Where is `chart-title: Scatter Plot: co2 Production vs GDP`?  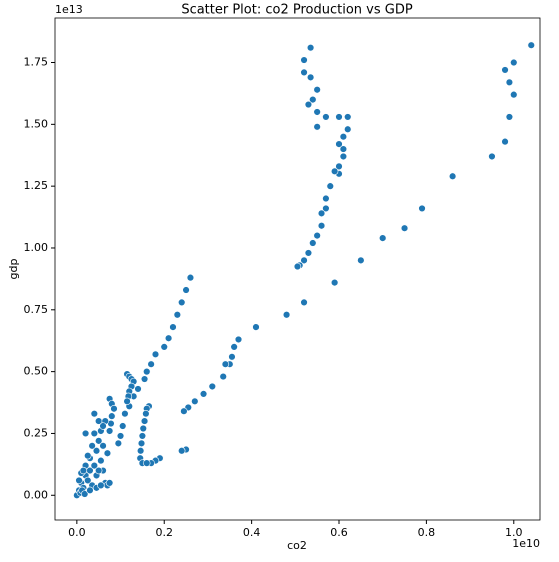 chart-title: Scatter Plot: co2 Production vs GDP is located at coordinates (297, 10).